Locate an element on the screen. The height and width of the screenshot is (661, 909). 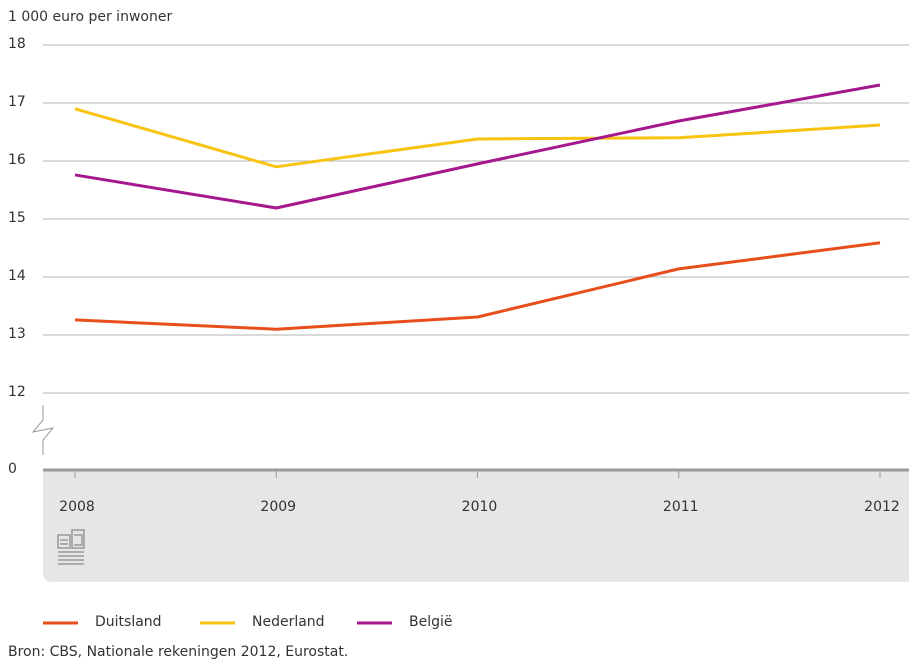
legend-label: België is located at coordinates (431, 622).